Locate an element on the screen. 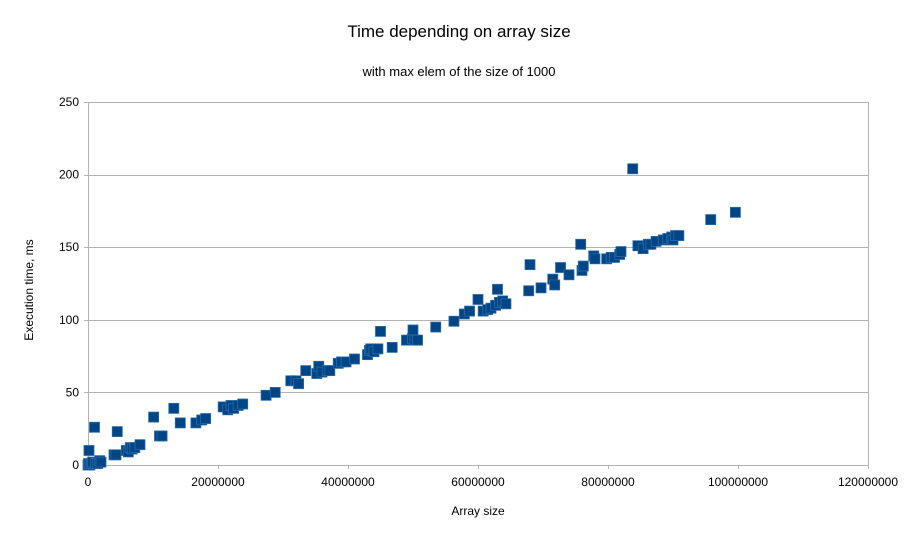  x-tick-label: 60000000 is located at coordinates (478, 482).